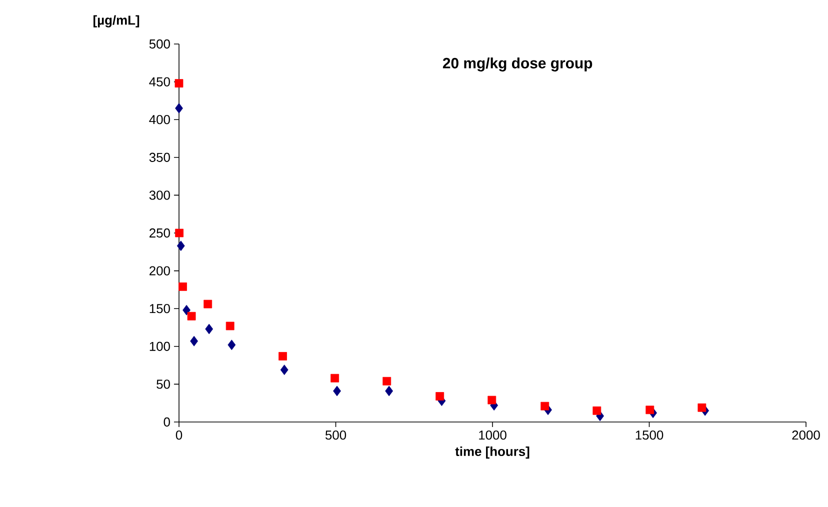  What do you see at coordinates (806, 435) in the screenshot?
I see `x-tick-label: 2000` at bounding box center [806, 435].